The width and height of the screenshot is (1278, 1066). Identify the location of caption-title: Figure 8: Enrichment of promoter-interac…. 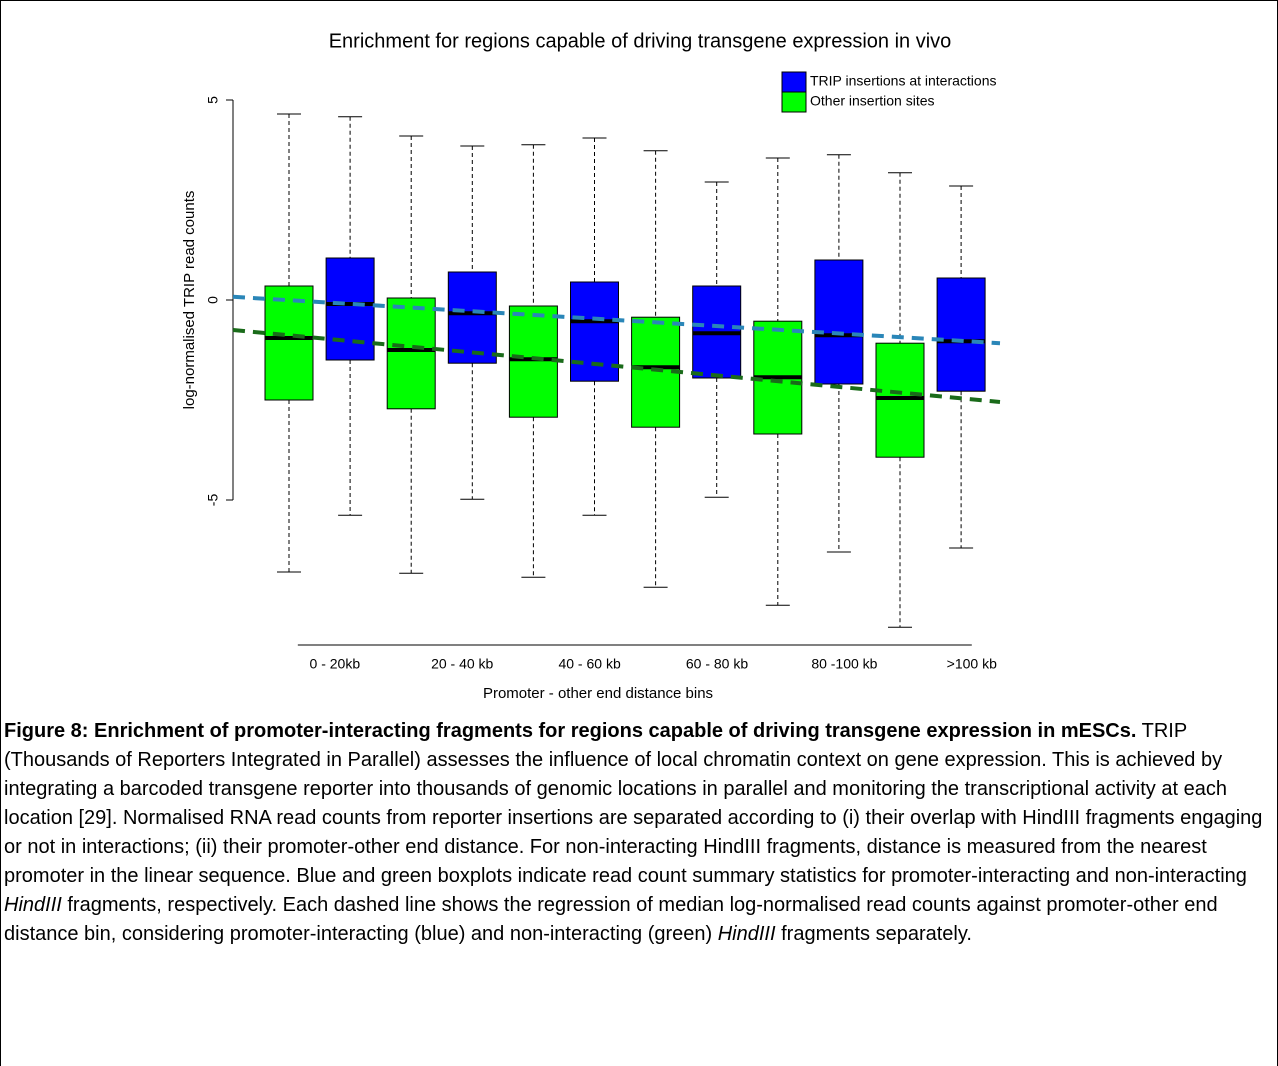
(570, 731).